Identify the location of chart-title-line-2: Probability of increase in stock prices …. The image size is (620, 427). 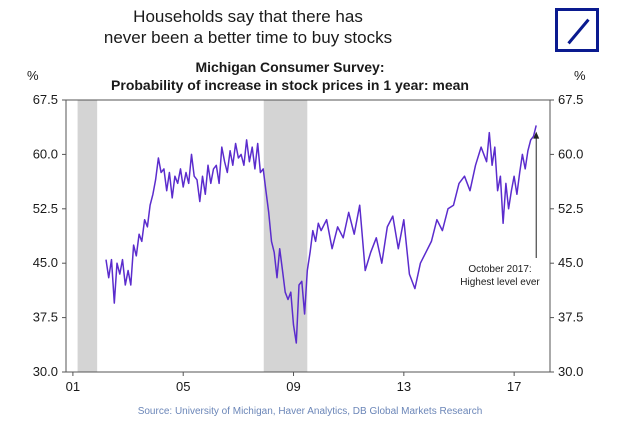
(290, 85).